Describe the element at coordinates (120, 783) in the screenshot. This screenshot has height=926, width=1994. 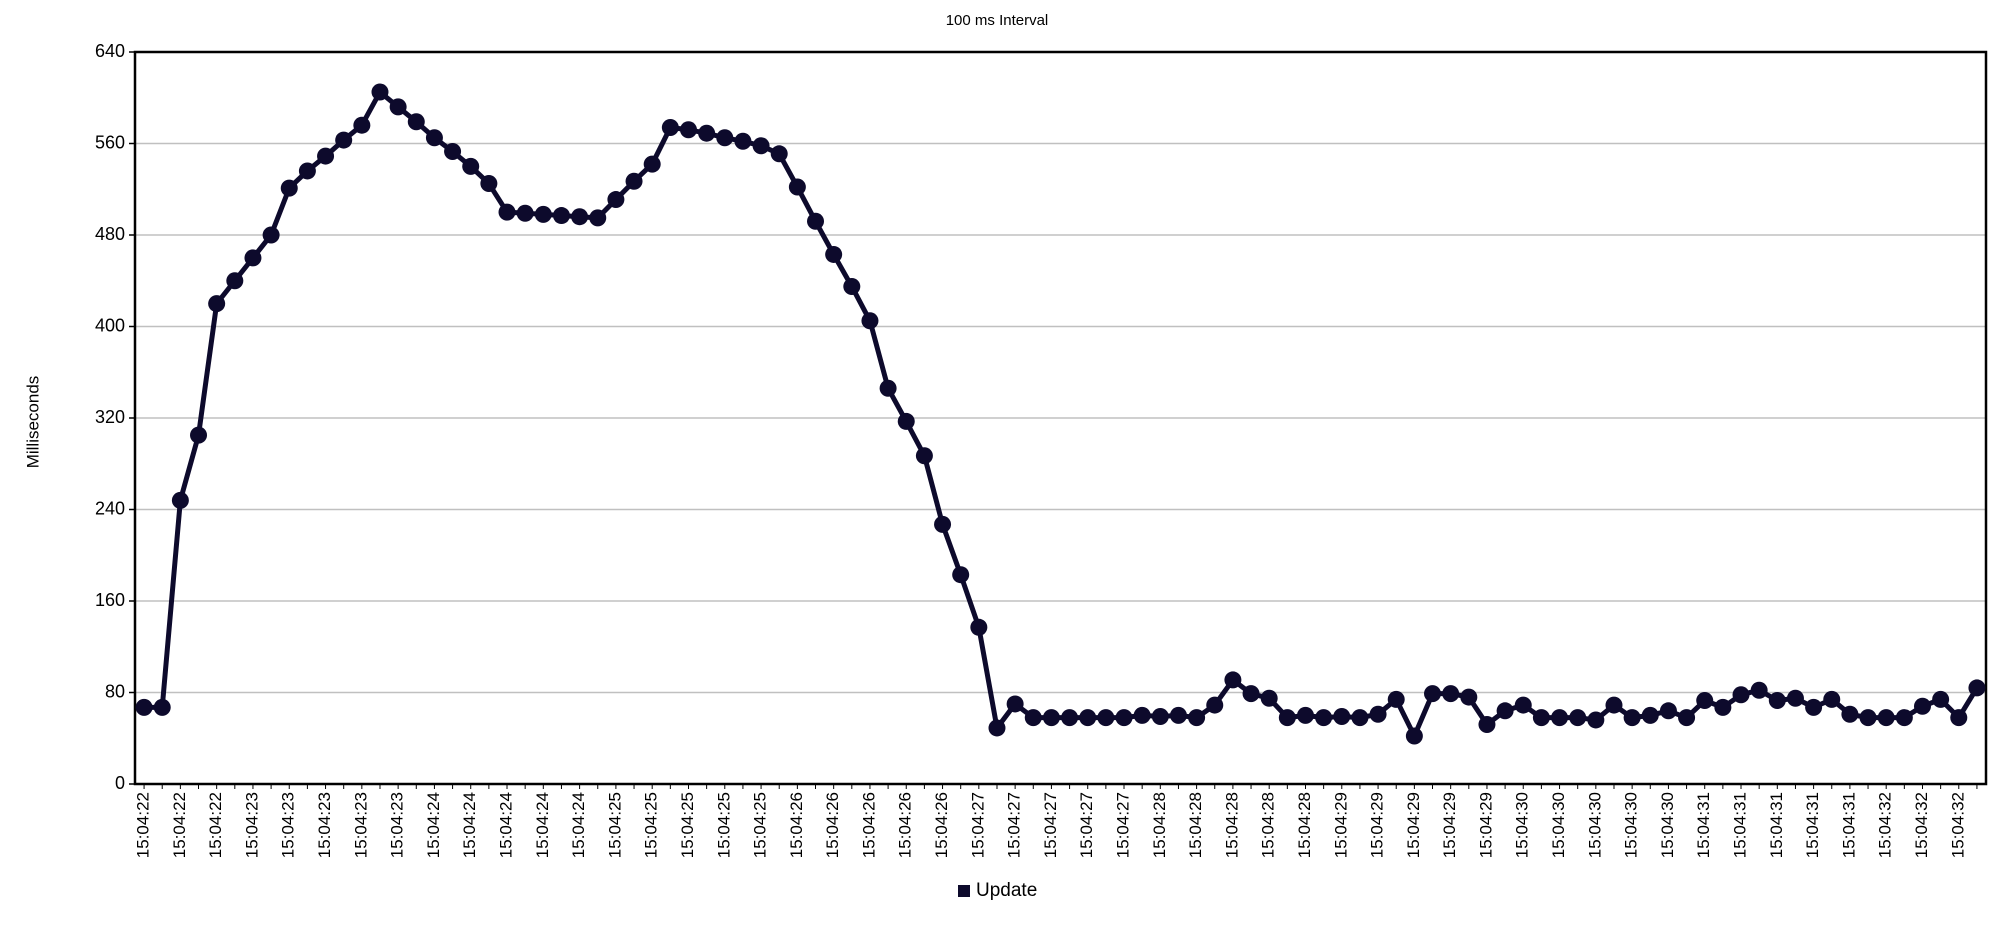
I see `y-tick-label: 0` at that location.